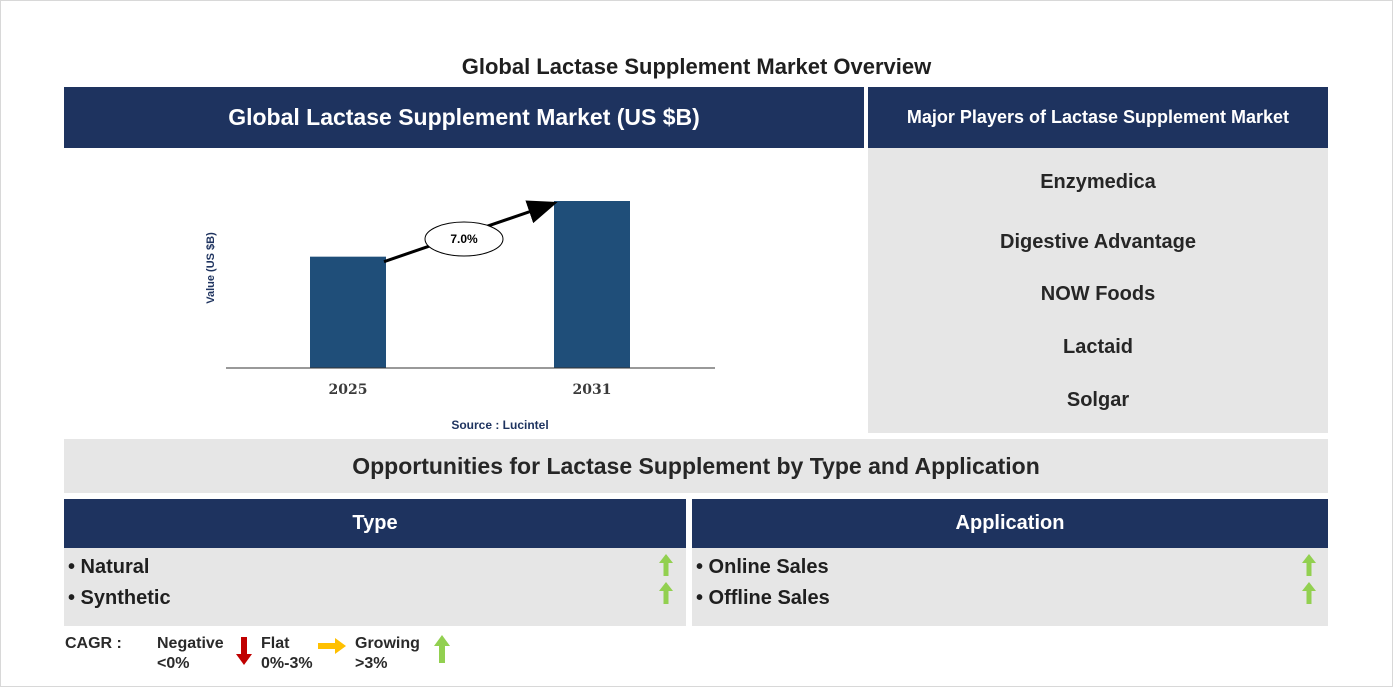 The height and width of the screenshot is (687, 1393). What do you see at coordinates (348, 390) in the screenshot?
I see `x-tick-2025: 2025` at bounding box center [348, 390].